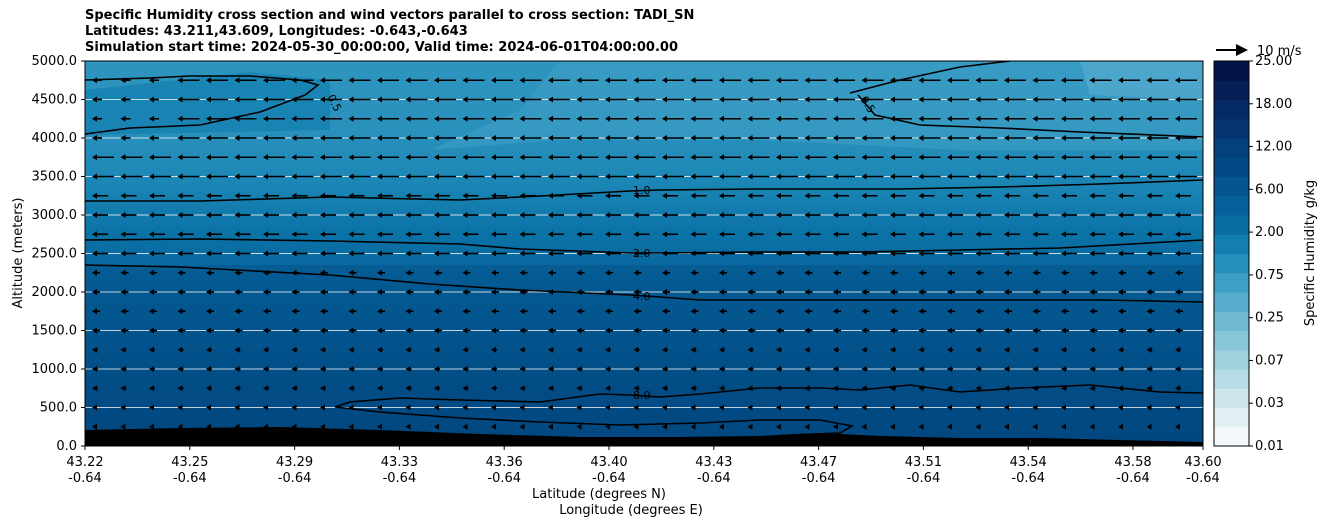  What do you see at coordinates (55, 215) in the screenshot?
I see `y-tick-label: 3000.0` at bounding box center [55, 215].